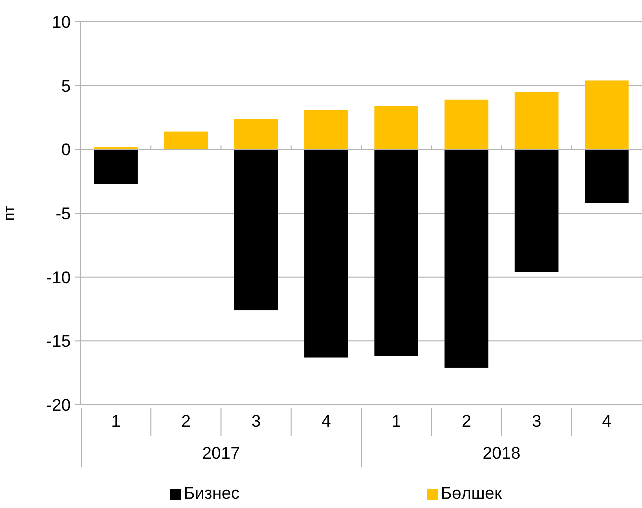 This screenshot has height=508, width=642. What do you see at coordinates (58, 278) in the screenshot?
I see `y-tick-label: -10` at bounding box center [58, 278].